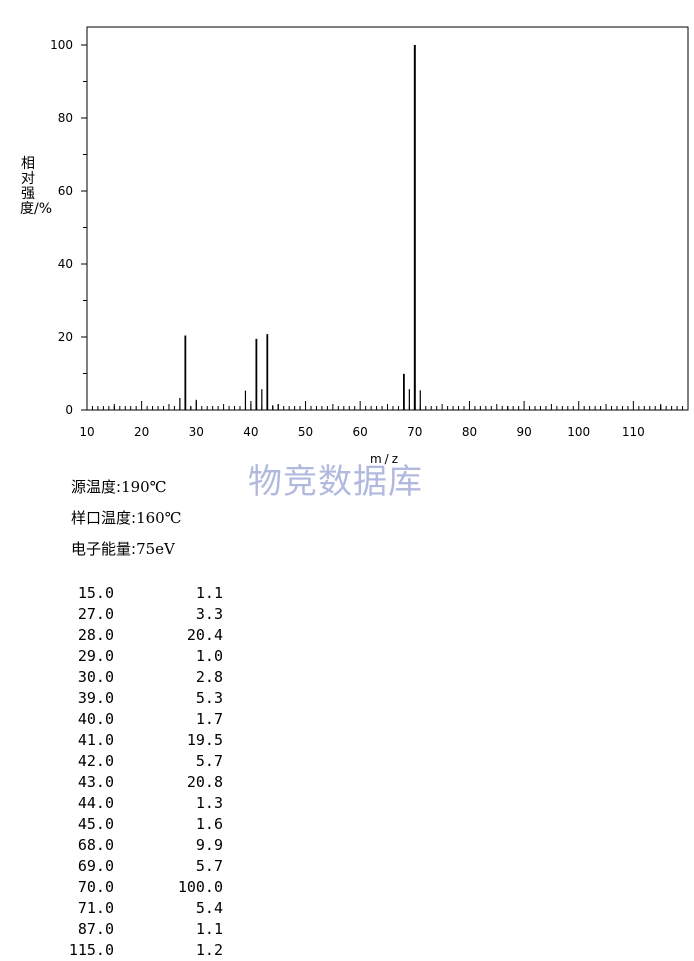 The height and width of the screenshot is (961, 694). Describe the element at coordinates (95, 866) in the screenshot. I see `peak-mz: 69.0` at that location.